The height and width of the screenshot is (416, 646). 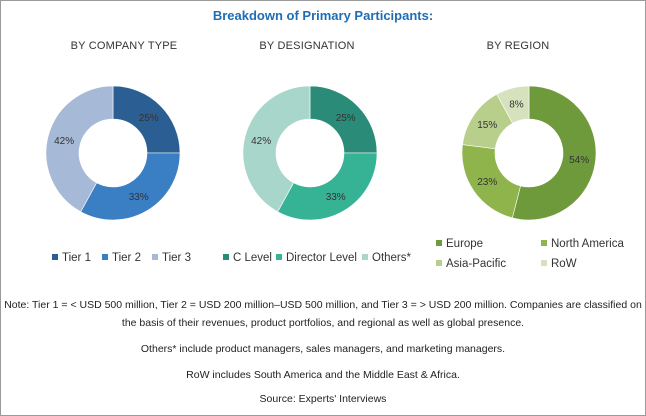 What do you see at coordinates (307, 46) in the screenshot?
I see `chart-designation-title: BY DESIGNATION` at bounding box center [307, 46].